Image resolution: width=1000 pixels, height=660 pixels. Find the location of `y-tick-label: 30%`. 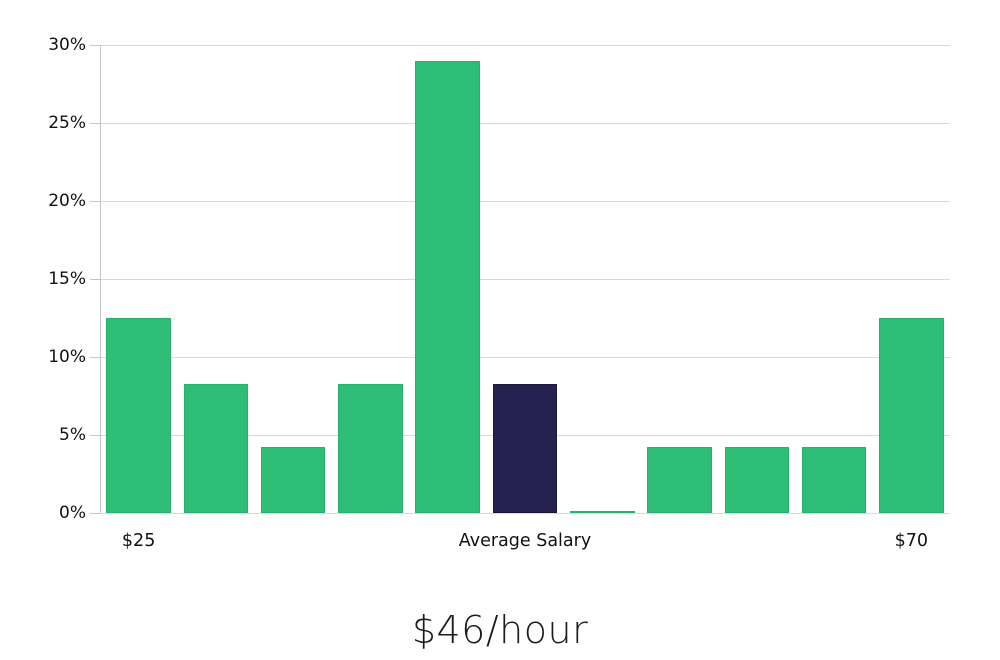

y-tick-label: 30% is located at coordinates (67, 45).